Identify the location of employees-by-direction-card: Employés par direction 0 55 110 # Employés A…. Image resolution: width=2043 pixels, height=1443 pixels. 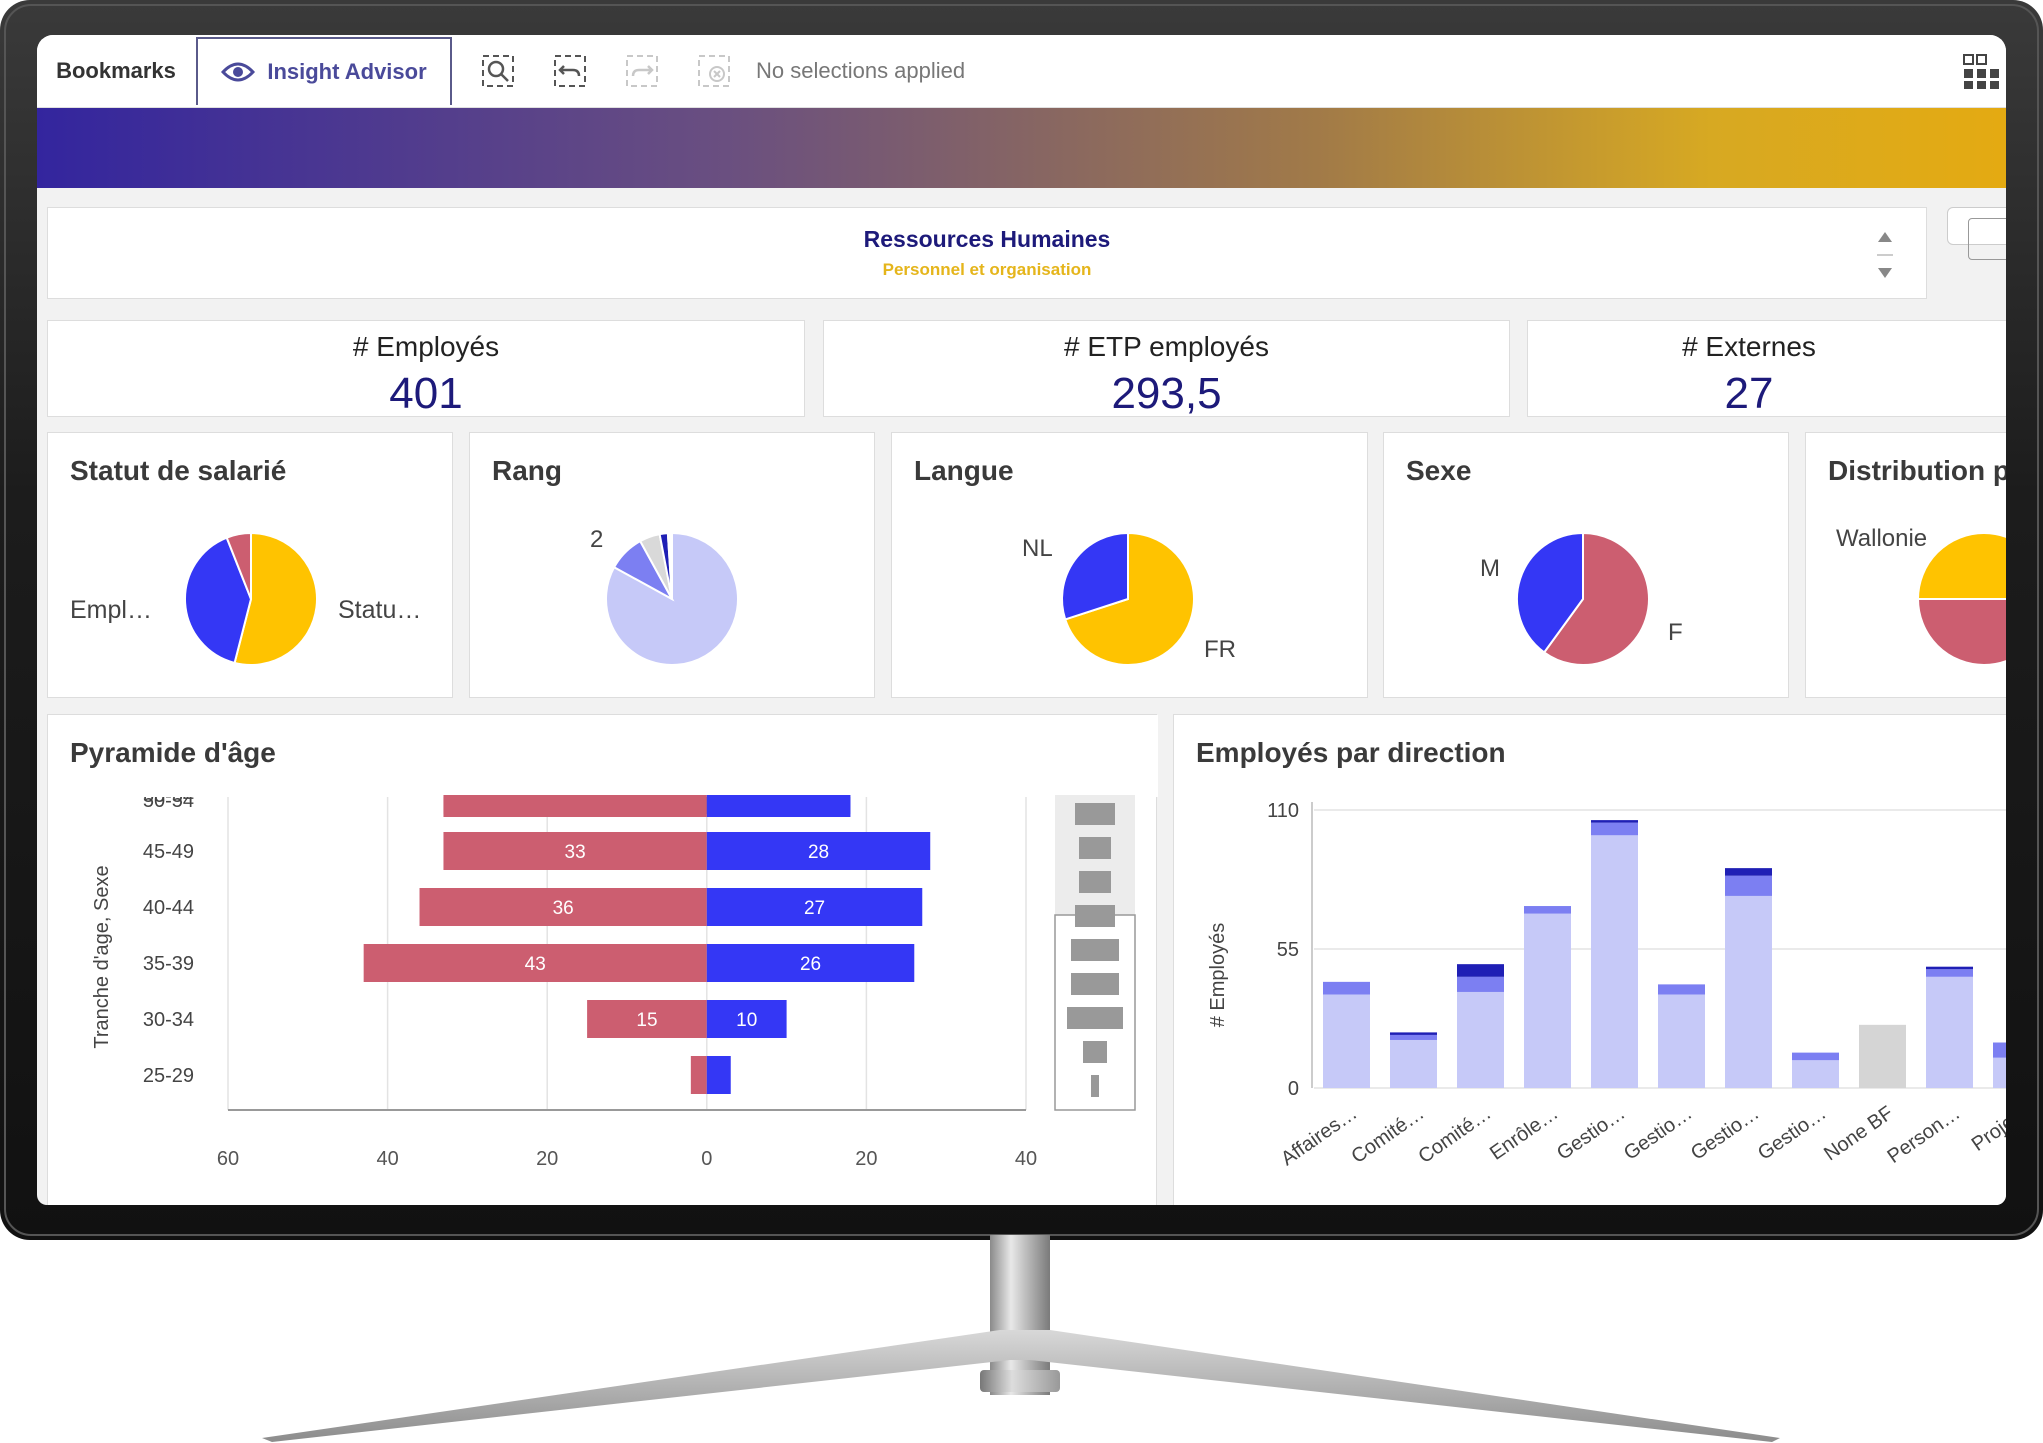
(1589, 959).